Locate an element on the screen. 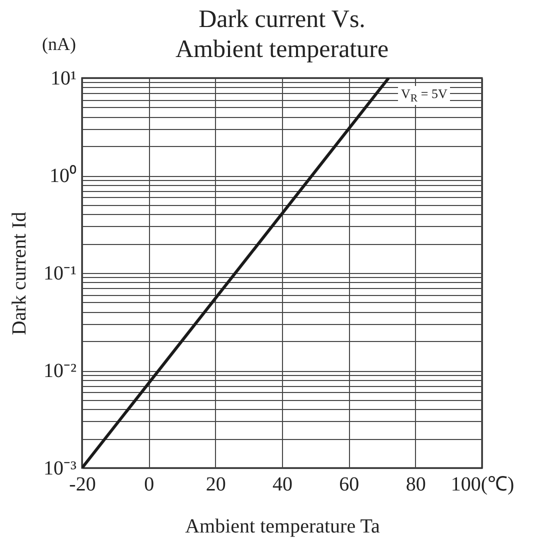  x-tick-label: 0 is located at coordinates (149, 485).